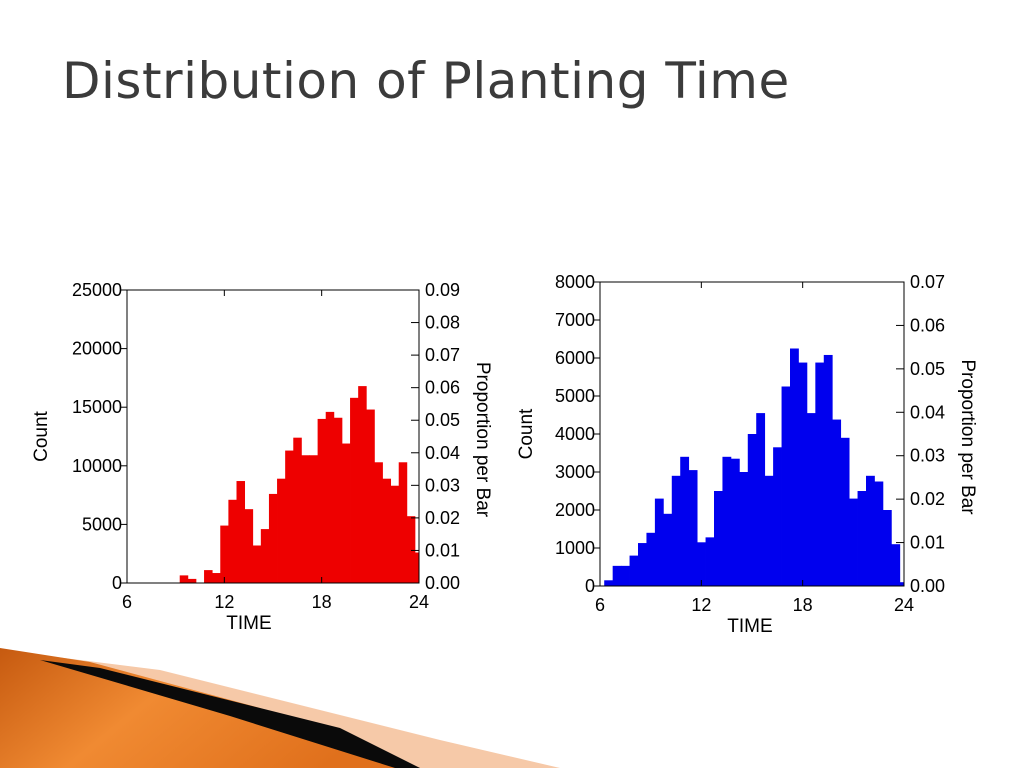  I want to click on y2-tick-label: 0.06, so click(442, 388).